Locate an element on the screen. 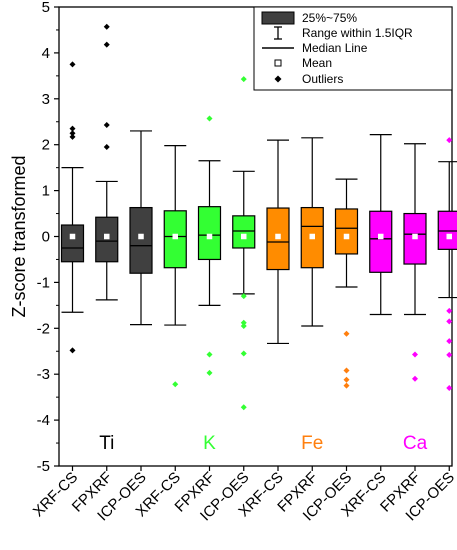 The width and height of the screenshot is (457, 550). x-tick-label: XRF-CS is located at coordinates (56, 495).